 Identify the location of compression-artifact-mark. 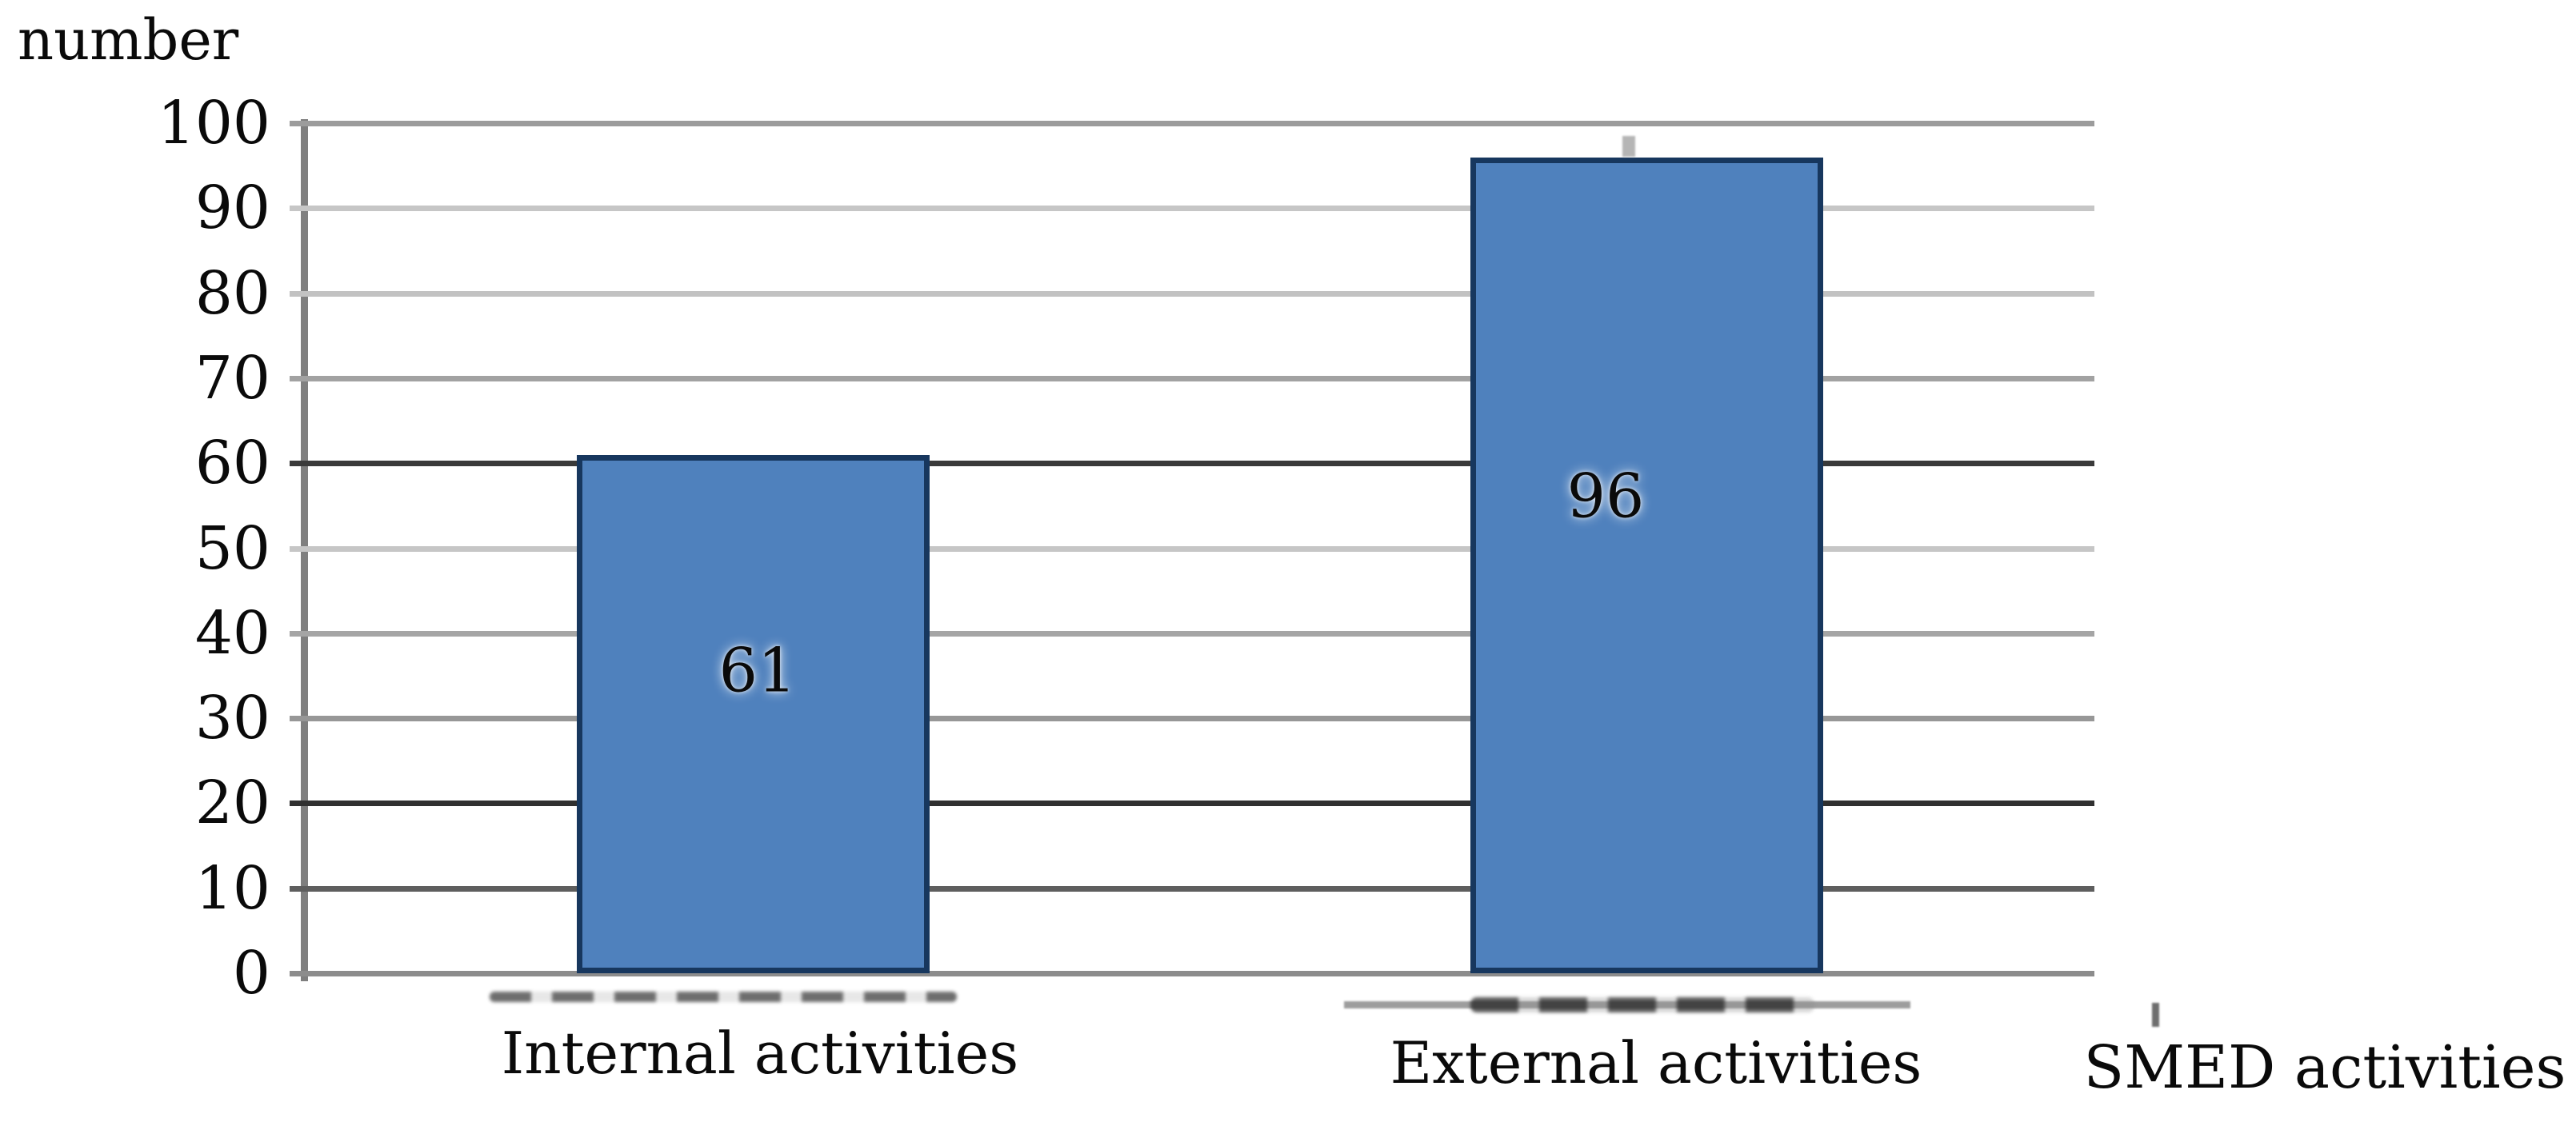
(2155, 1015).